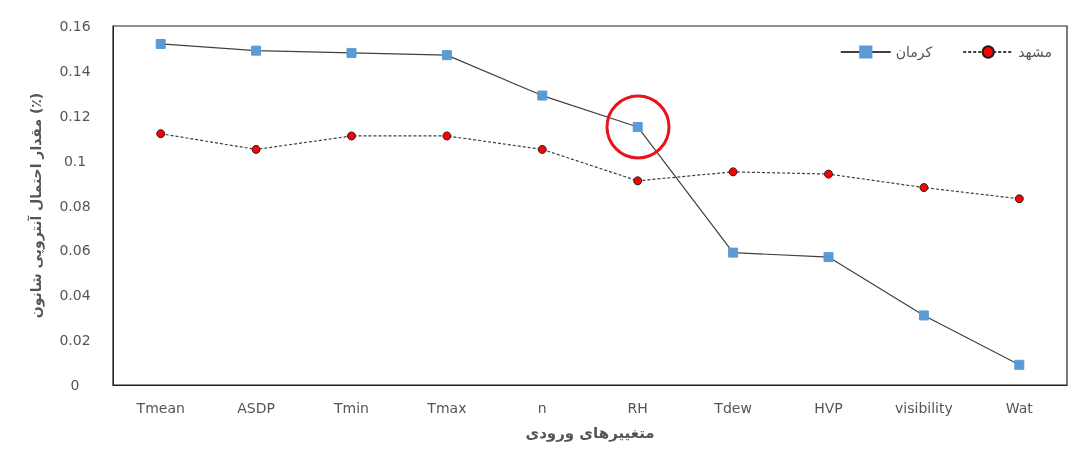  What do you see at coordinates (256, 408) in the screenshot?
I see `x-tick-label: ASDP` at bounding box center [256, 408].